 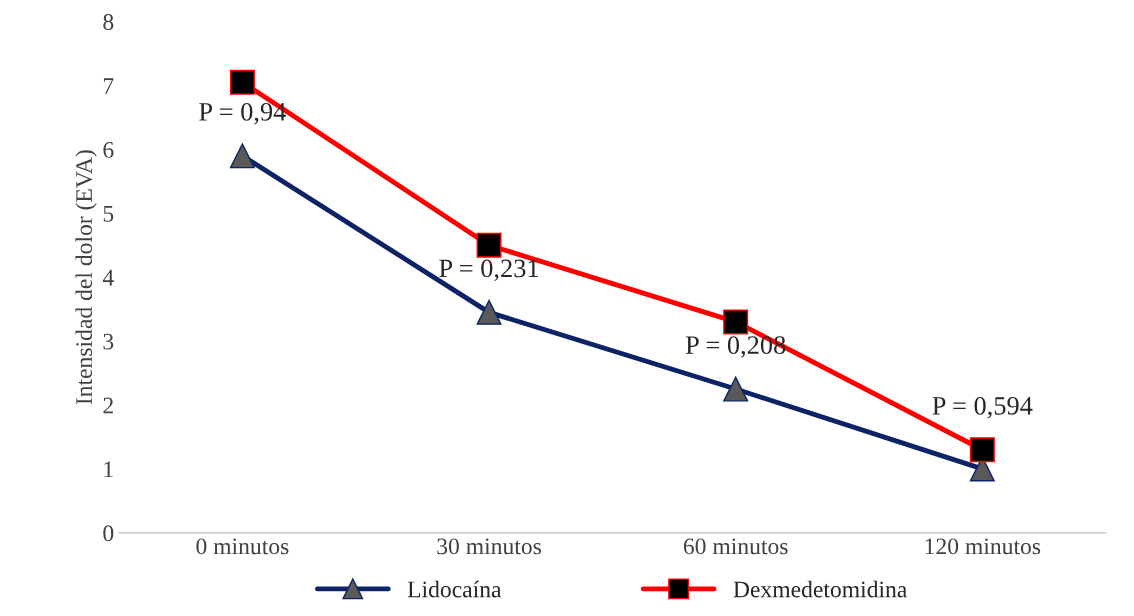 I want to click on y-tick-label: 1, so click(x=108, y=469).